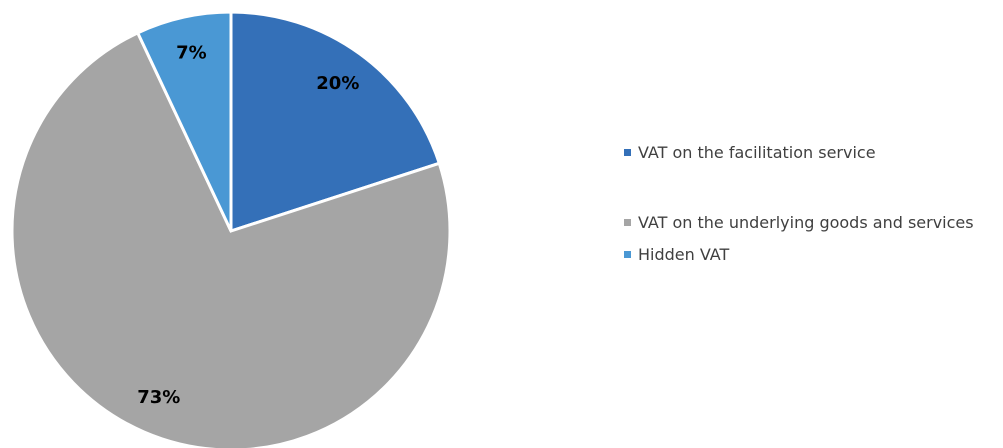 Image resolution: width=1003 pixels, height=448 pixels. What do you see at coordinates (158, 397) in the screenshot?
I see `data-label: 73%` at bounding box center [158, 397].